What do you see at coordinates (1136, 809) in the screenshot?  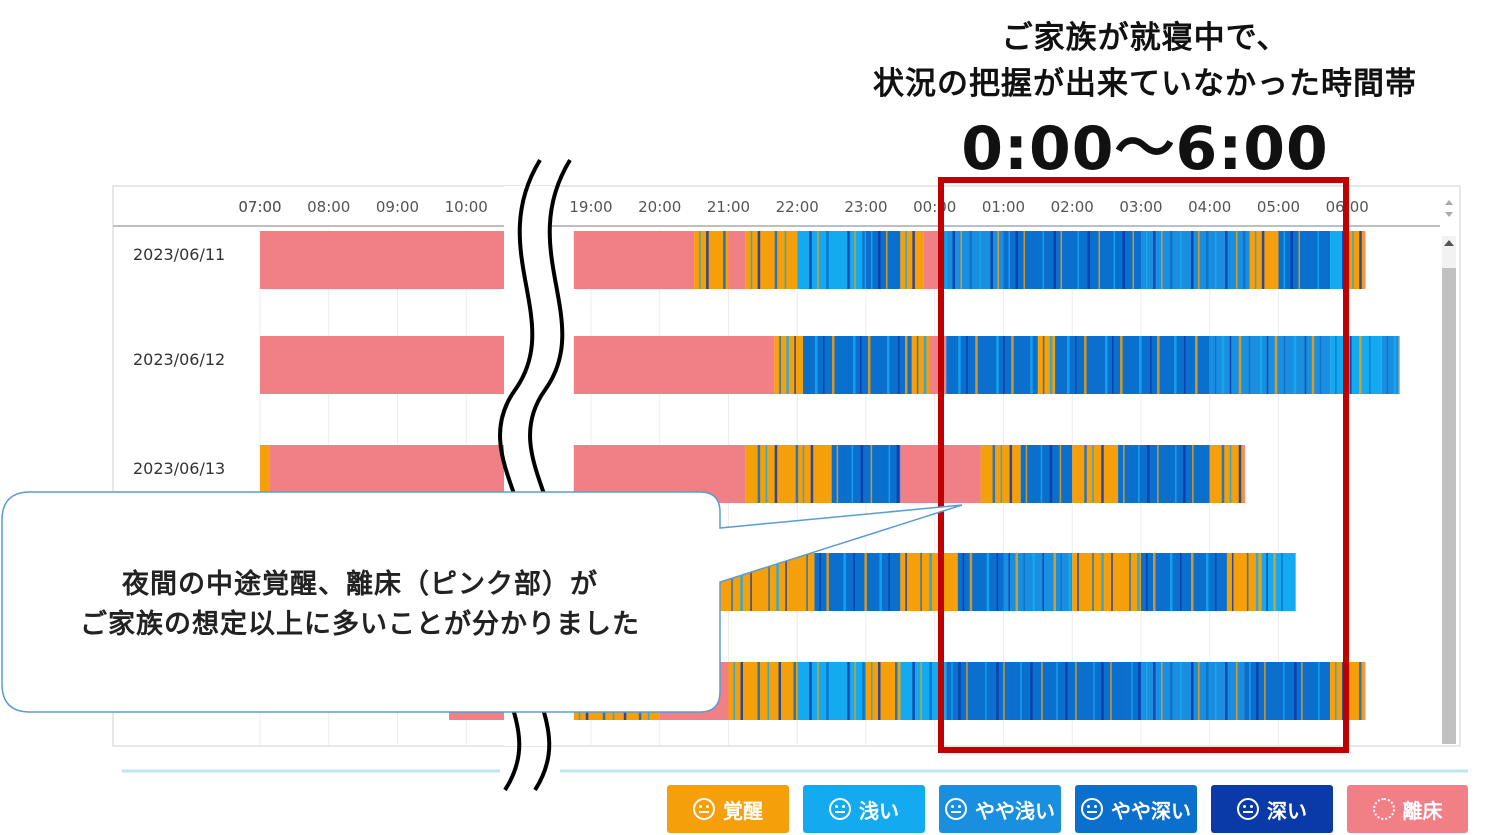 I see `legend-slightly_deep-button: やや深い` at bounding box center [1136, 809].